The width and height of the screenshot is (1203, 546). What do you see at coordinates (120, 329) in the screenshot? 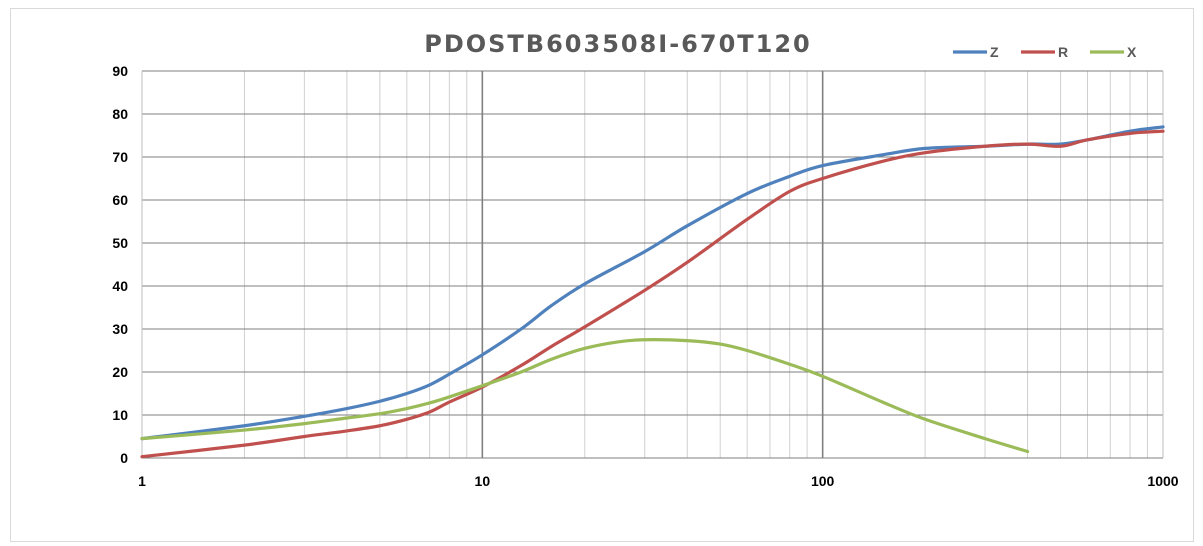
I see `y-tick-label: 30` at bounding box center [120, 329].